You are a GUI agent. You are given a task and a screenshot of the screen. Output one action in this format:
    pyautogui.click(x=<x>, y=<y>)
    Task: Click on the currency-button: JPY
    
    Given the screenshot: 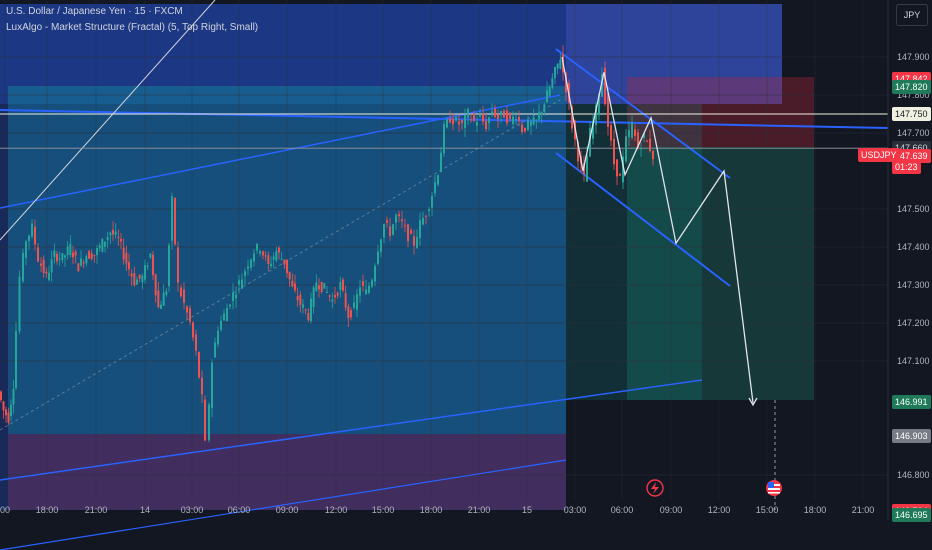 What is the action you would take?
    pyautogui.click(x=912, y=15)
    